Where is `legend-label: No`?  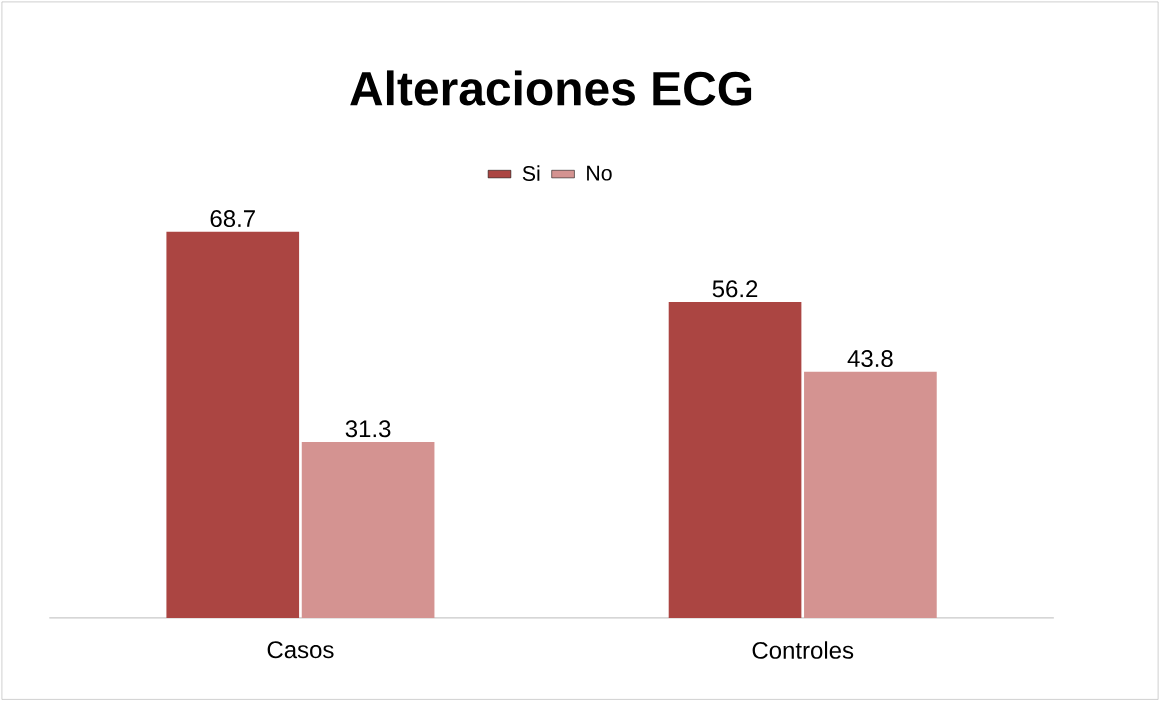 legend-label: No is located at coordinates (599, 173).